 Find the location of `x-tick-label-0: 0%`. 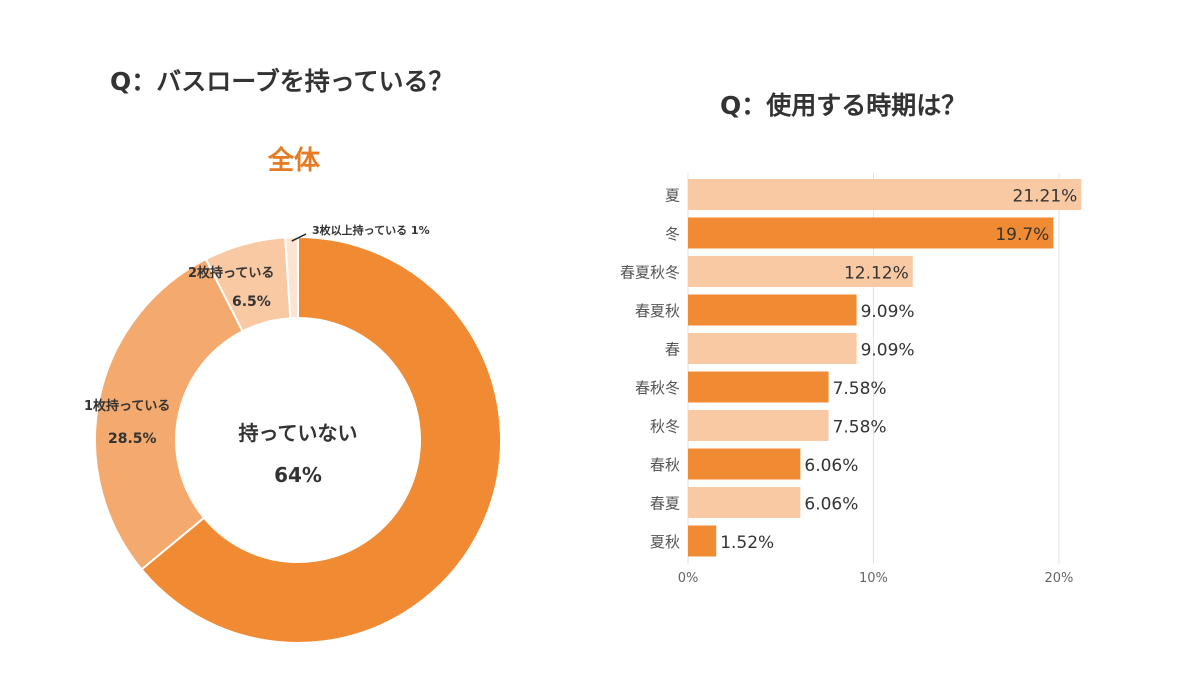

x-tick-label-0: 0% is located at coordinates (688, 578).